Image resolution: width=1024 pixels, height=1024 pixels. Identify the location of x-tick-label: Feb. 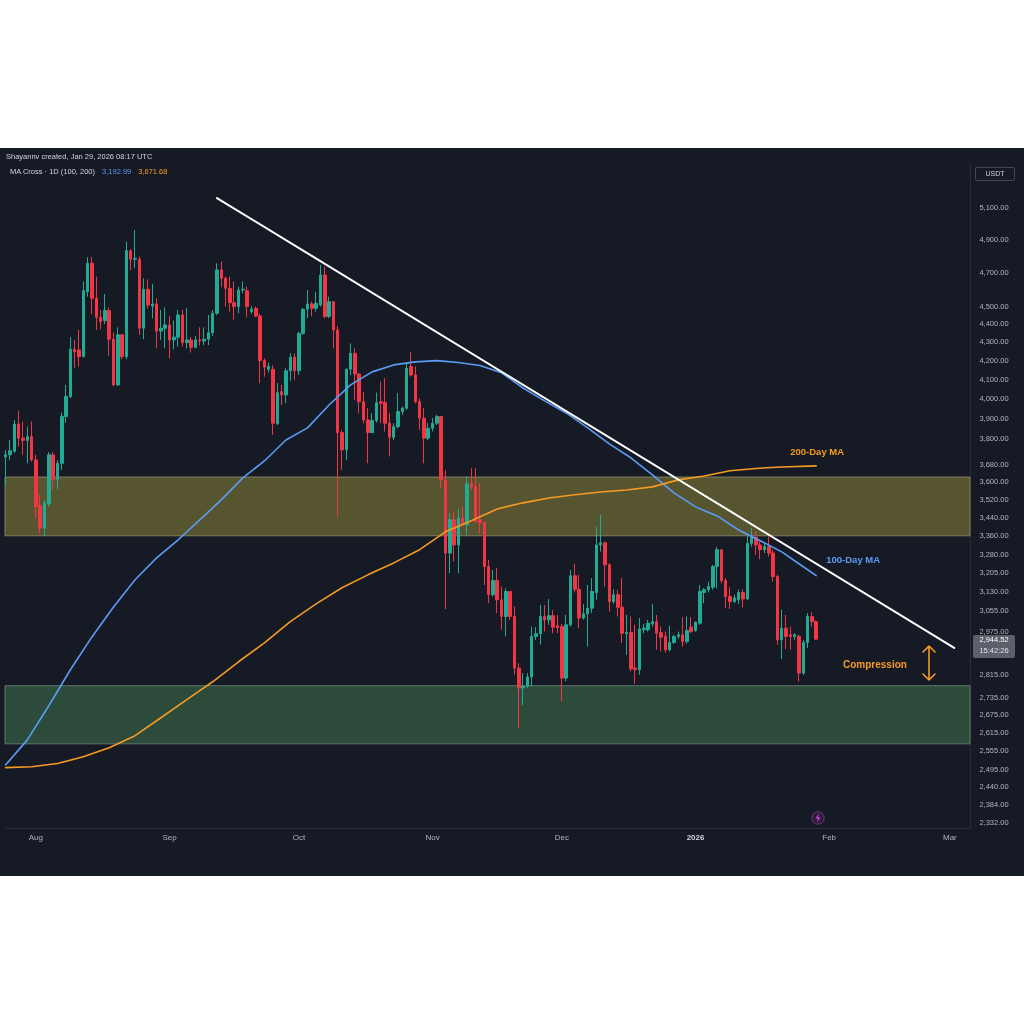
(829, 837).